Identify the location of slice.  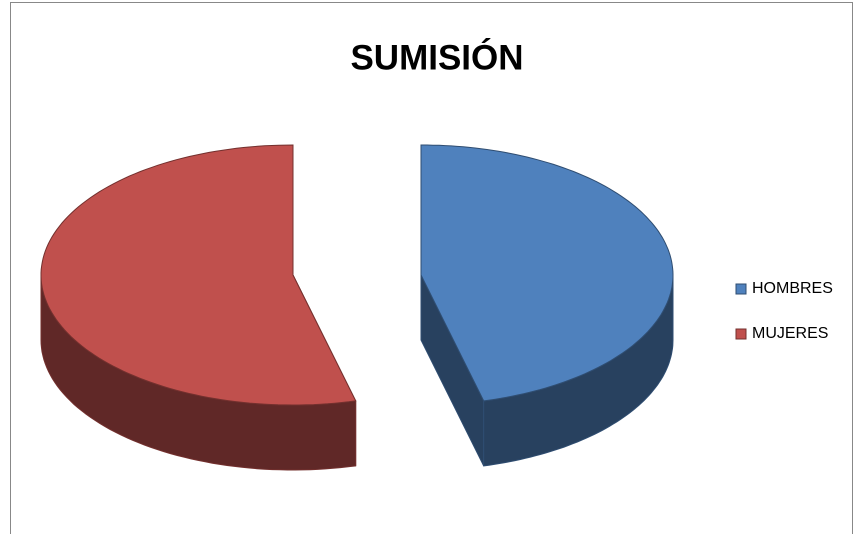
(547, 273).